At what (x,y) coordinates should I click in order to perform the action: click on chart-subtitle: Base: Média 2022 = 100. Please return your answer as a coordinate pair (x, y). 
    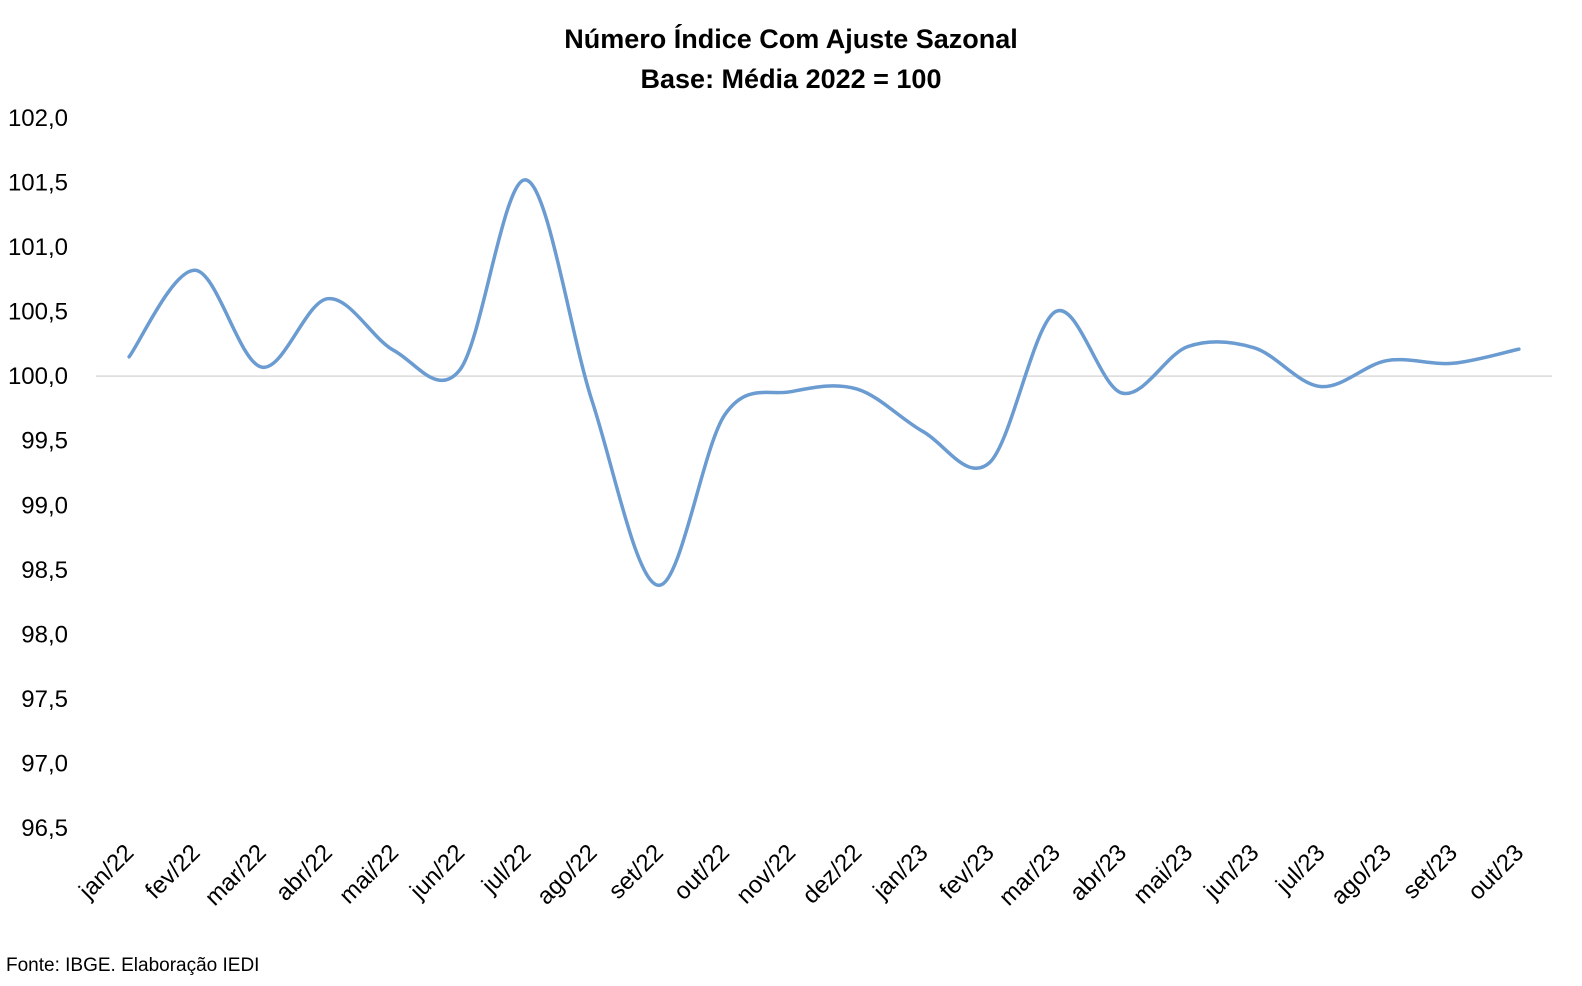
    Looking at the image, I should click on (791, 79).